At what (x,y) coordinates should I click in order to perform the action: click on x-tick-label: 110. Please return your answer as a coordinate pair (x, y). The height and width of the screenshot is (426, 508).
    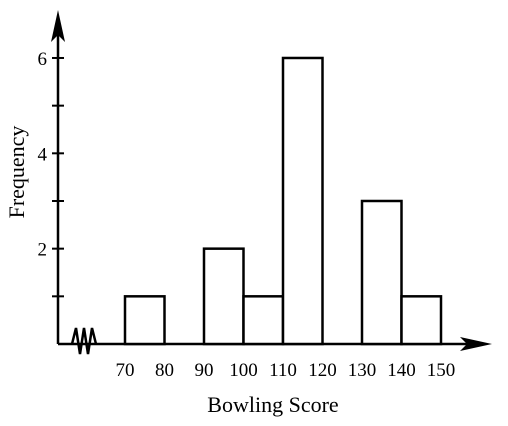
    Looking at the image, I should click on (283, 370).